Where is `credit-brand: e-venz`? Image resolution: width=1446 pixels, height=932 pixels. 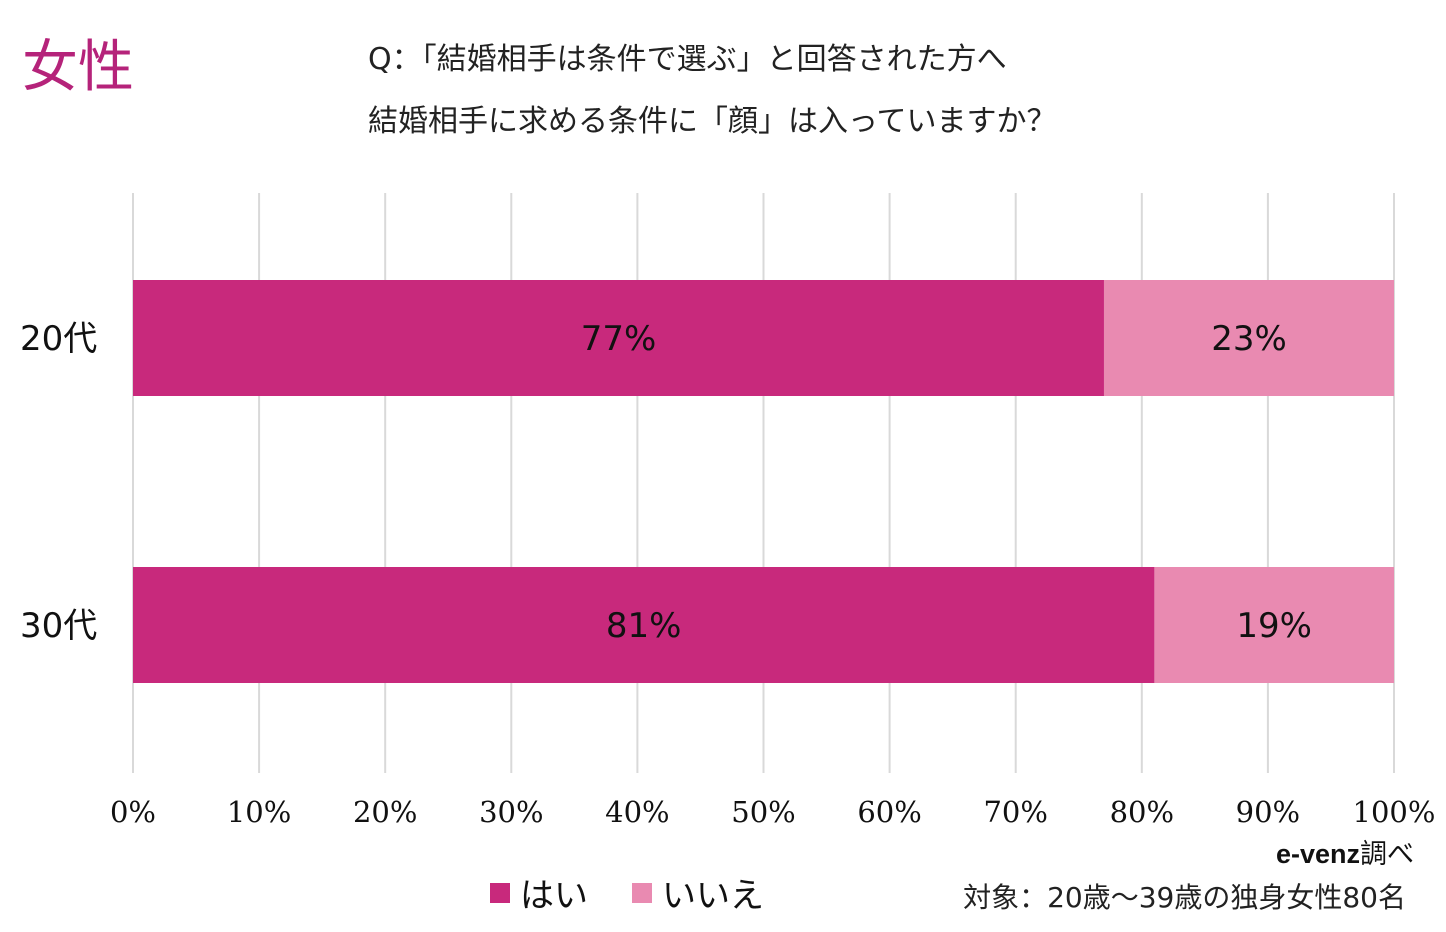
credit-brand: e-venz is located at coordinates (1317, 854).